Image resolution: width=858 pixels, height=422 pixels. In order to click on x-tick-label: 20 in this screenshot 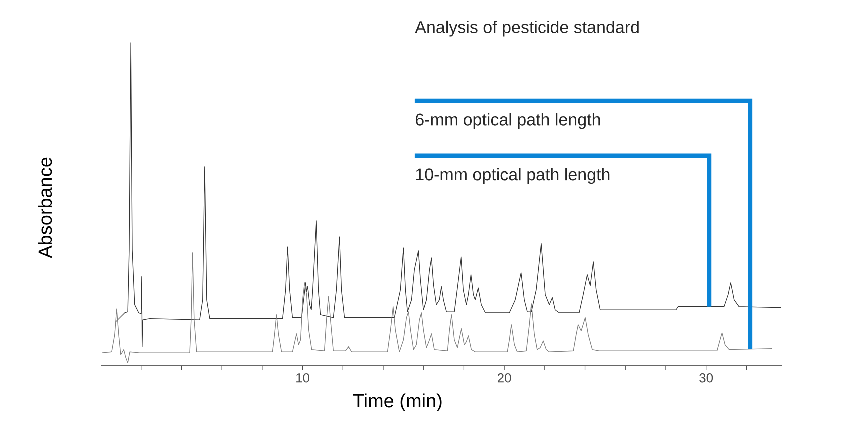, I will do `click(505, 378)`.